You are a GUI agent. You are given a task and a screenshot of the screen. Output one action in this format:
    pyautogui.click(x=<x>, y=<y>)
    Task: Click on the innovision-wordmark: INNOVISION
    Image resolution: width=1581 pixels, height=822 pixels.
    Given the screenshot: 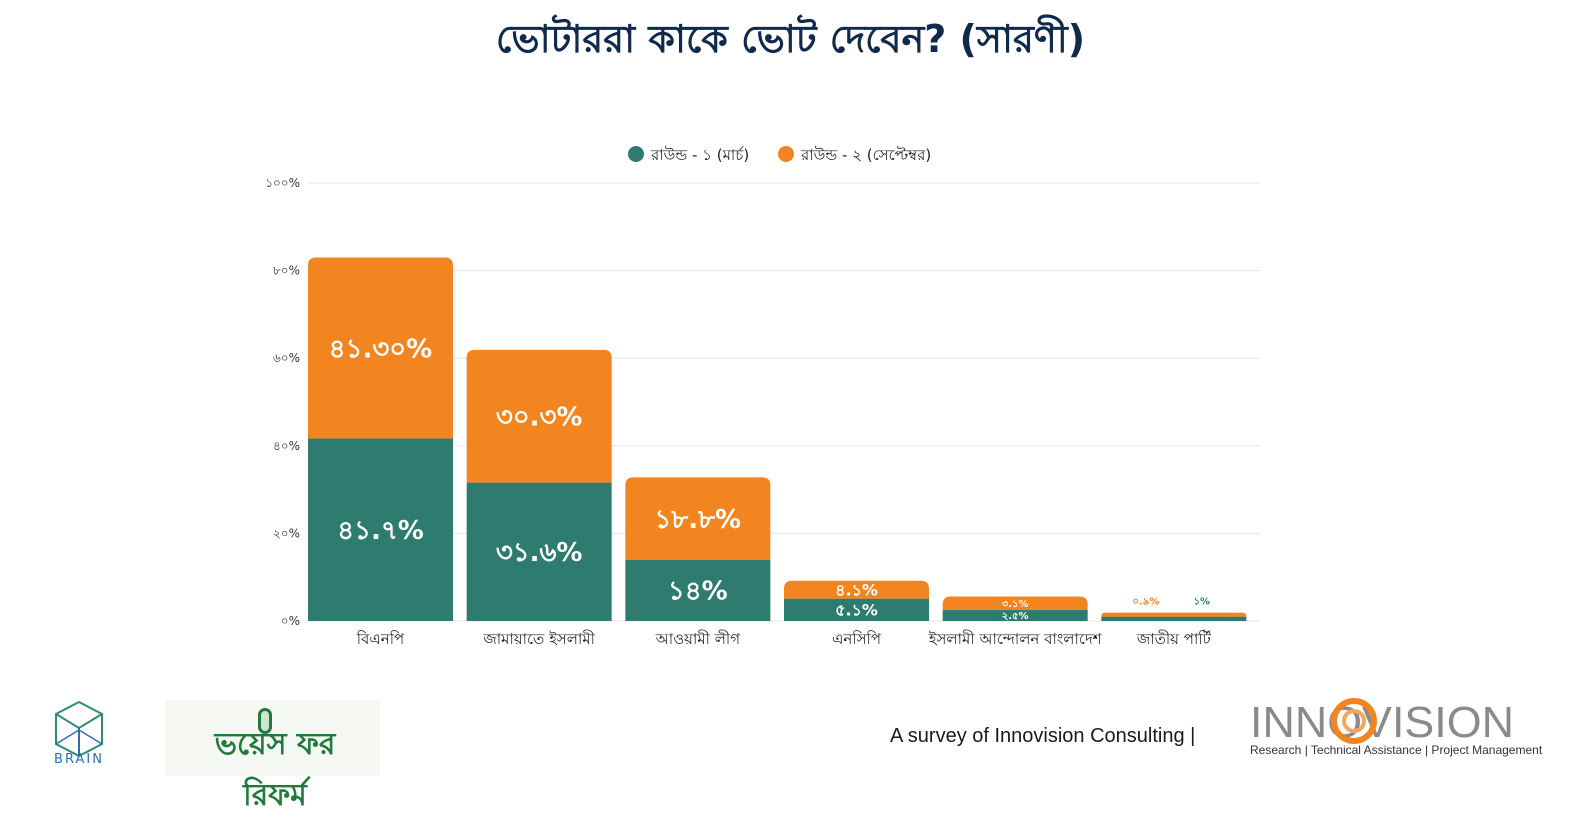 What is the action you would take?
    pyautogui.click(x=1382, y=722)
    